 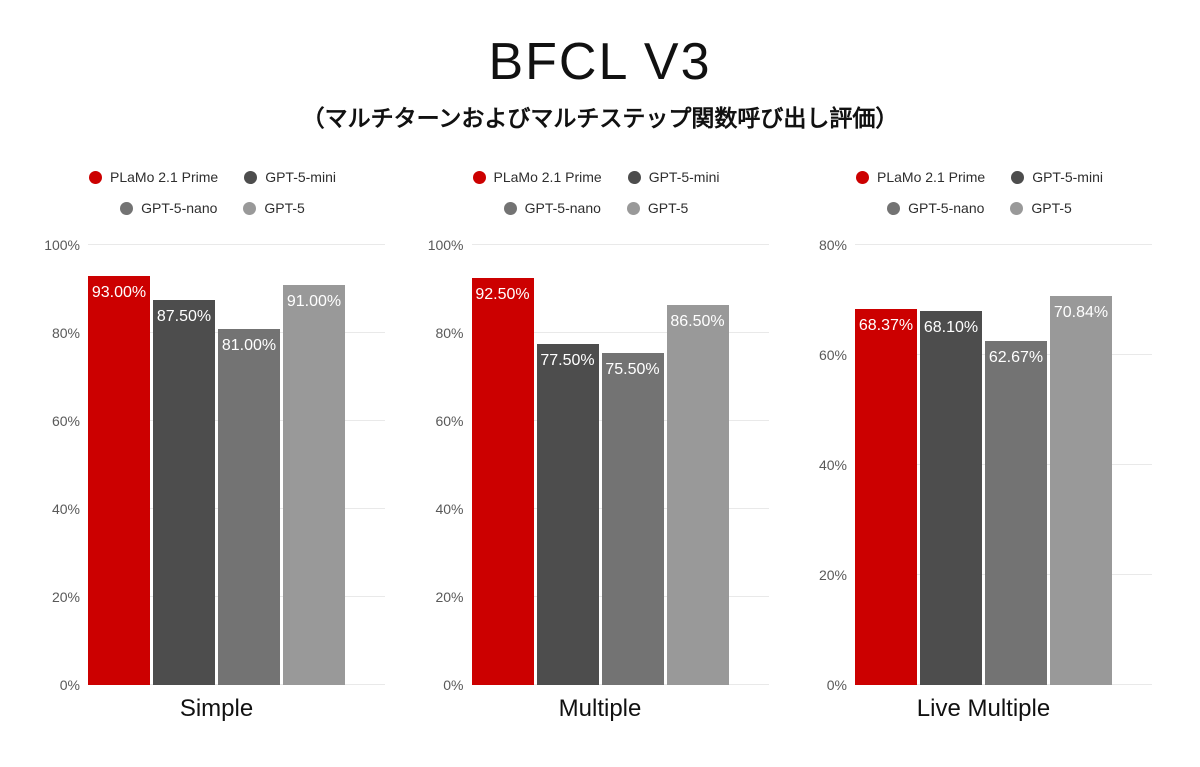 I want to click on bar-gpt-5-nano: 81.00%, so click(x=249, y=507).